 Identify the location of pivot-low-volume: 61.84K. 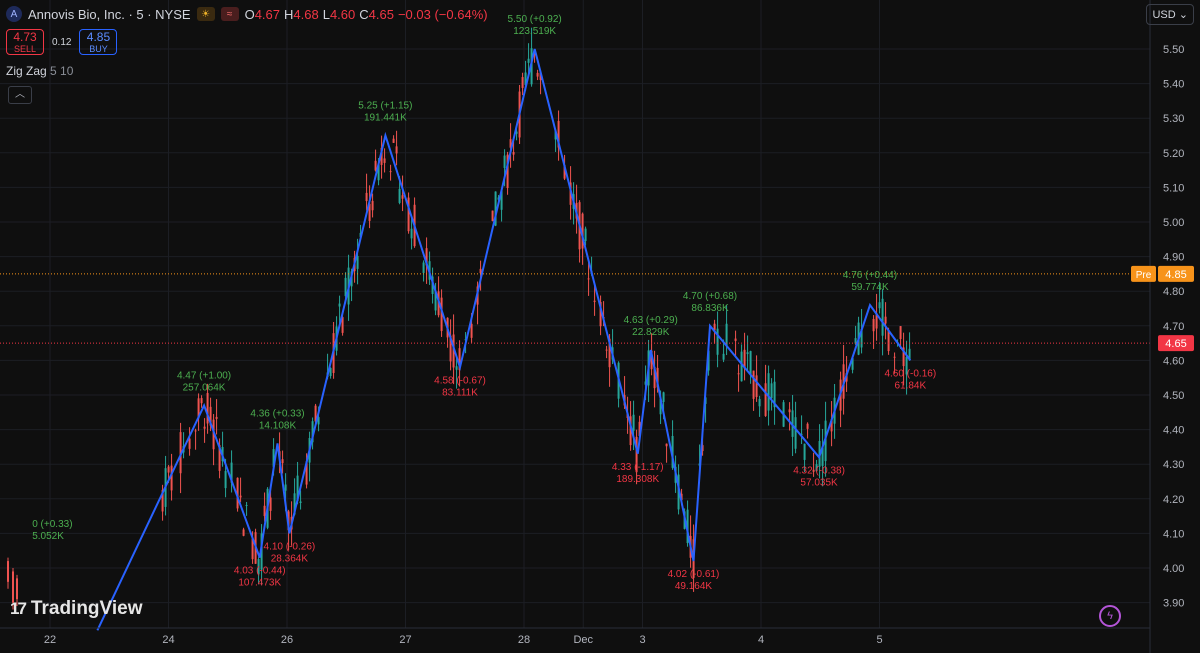
(910, 385).